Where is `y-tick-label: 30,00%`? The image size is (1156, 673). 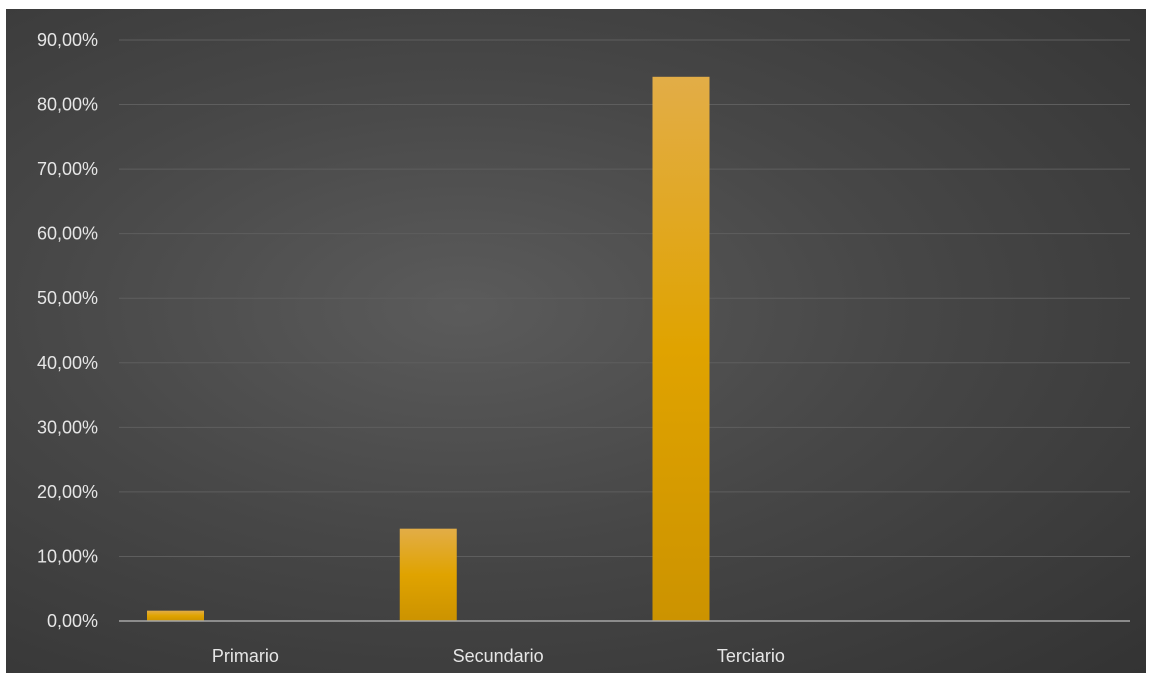
y-tick-label: 30,00% is located at coordinates (67, 427).